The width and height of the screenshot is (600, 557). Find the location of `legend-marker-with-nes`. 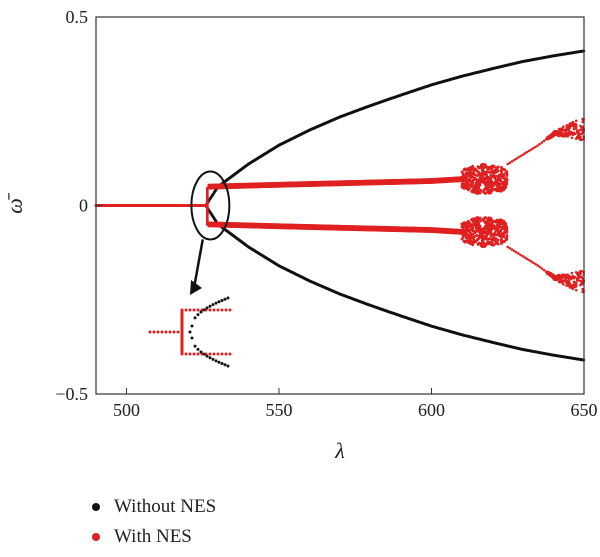

legend-marker-with-nes is located at coordinates (96, 537).